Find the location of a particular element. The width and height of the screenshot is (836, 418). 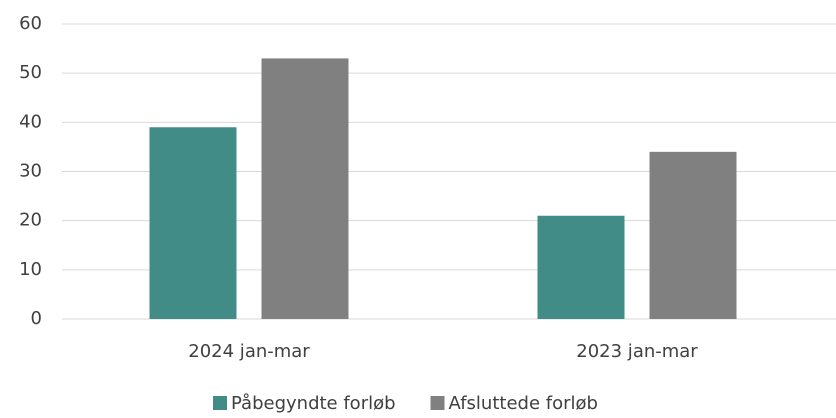

y-tick-label: 0 is located at coordinates (36, 318).